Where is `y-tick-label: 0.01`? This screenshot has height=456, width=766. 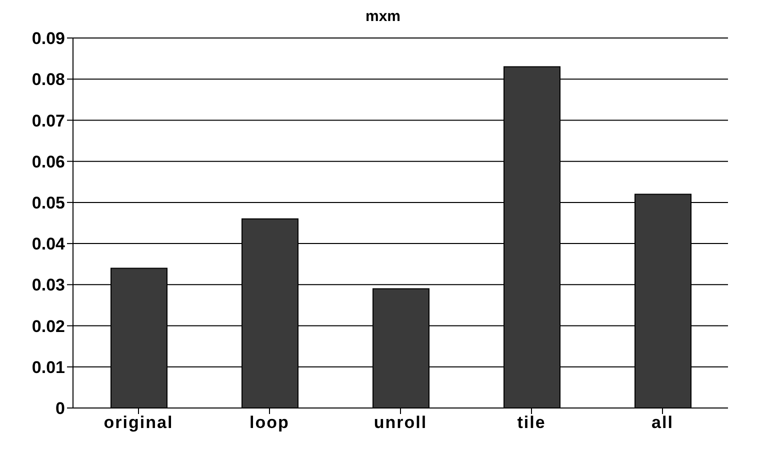
y-tick-label: 0.01 is located at coordinates (48, 367).